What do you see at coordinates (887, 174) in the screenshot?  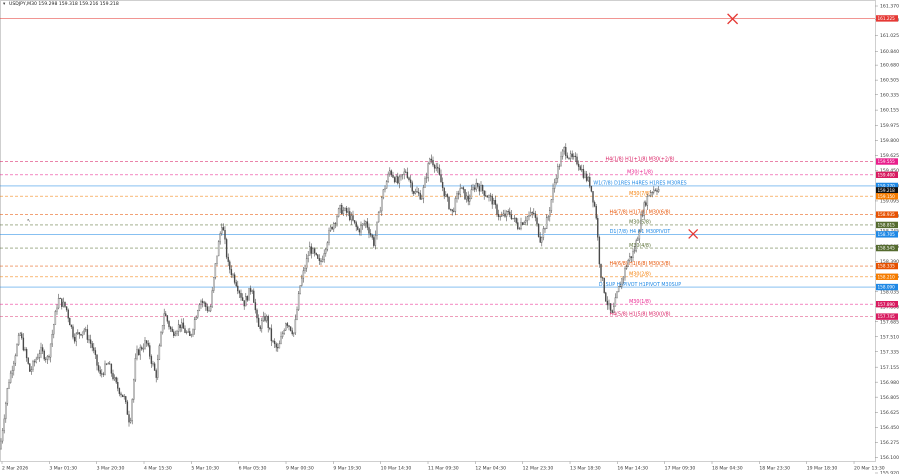 I see `price-tag-label: 159.400` at bounding box center [887, 174].